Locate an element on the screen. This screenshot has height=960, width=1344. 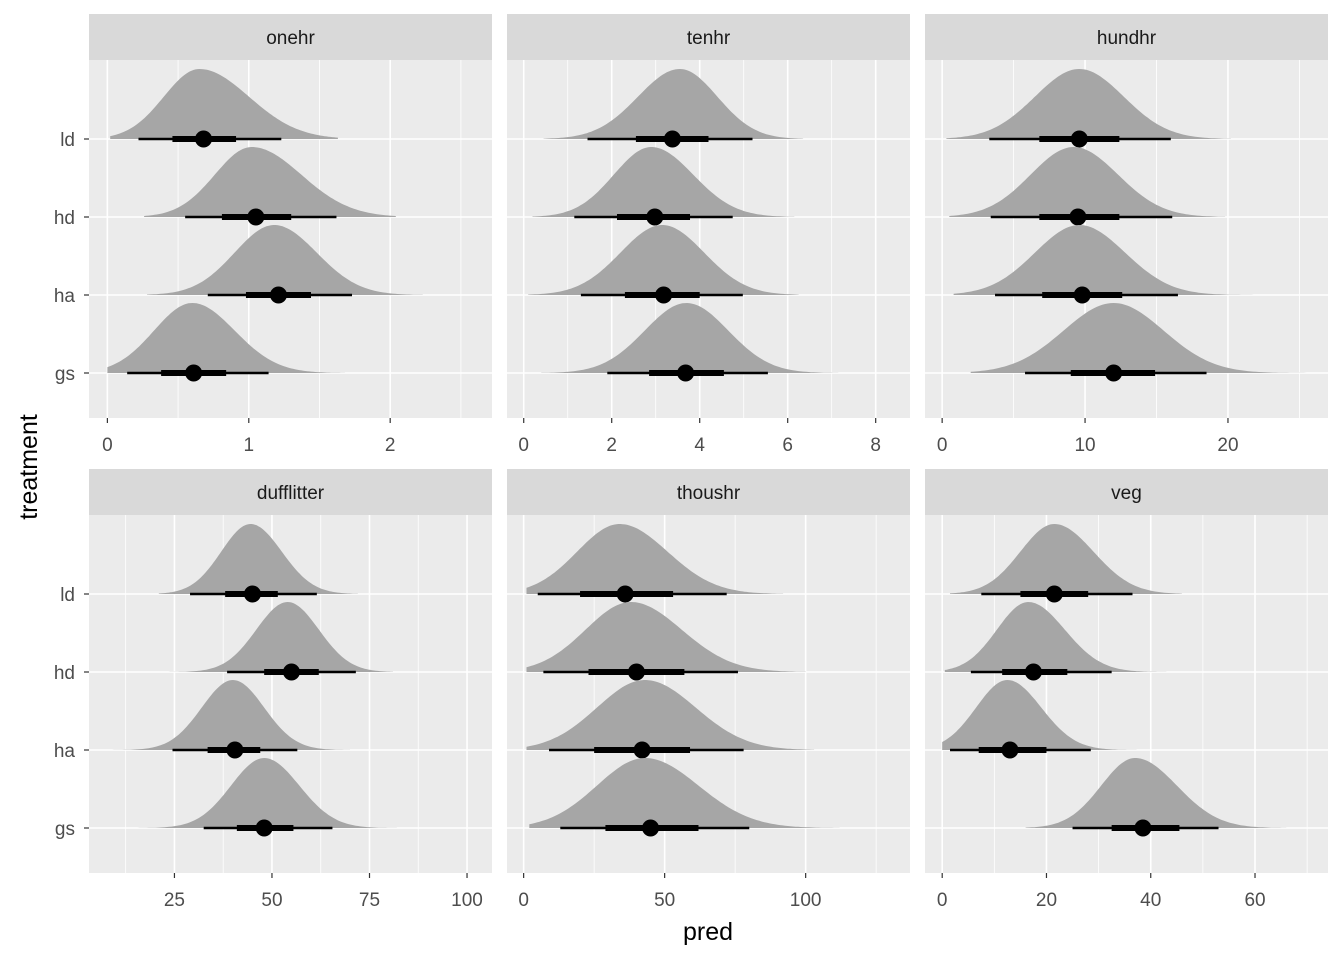
facet-title: tenhr is located at coordinates (709, 38).